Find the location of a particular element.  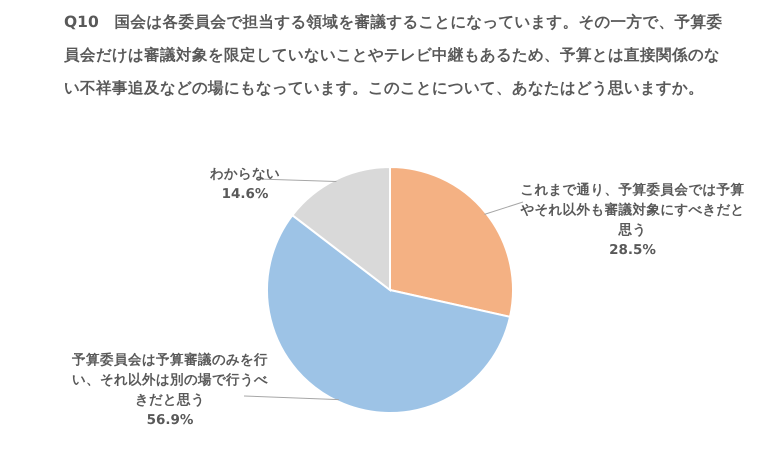

slice-label: これまで通り、予算委員会では予算やそれ以外も審議対象にすべきだと思う is located at coordinates (632, 210).